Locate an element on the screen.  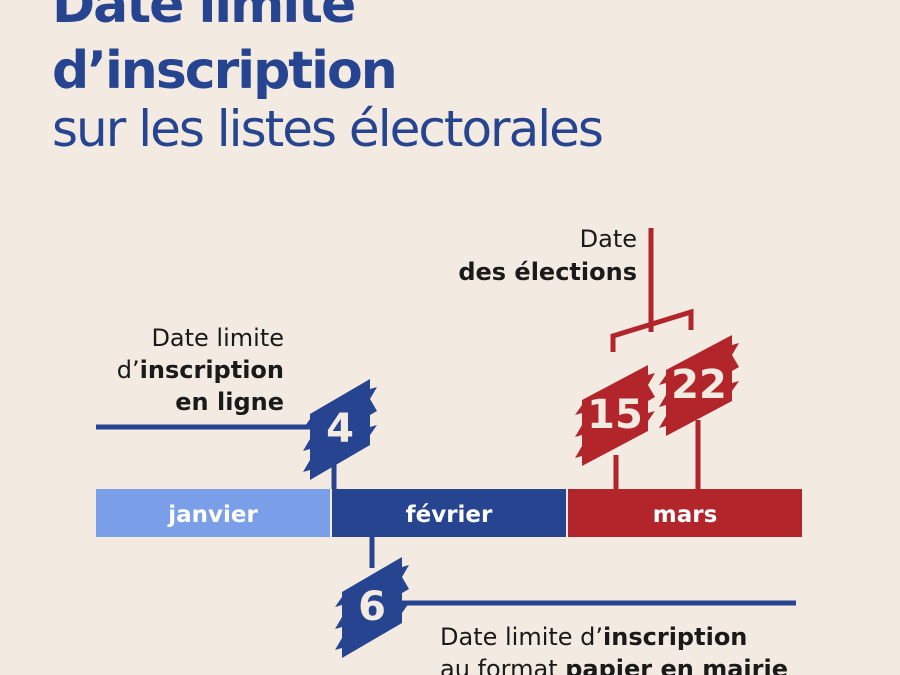
day-6: 6 is located at coordinates (372, 607).